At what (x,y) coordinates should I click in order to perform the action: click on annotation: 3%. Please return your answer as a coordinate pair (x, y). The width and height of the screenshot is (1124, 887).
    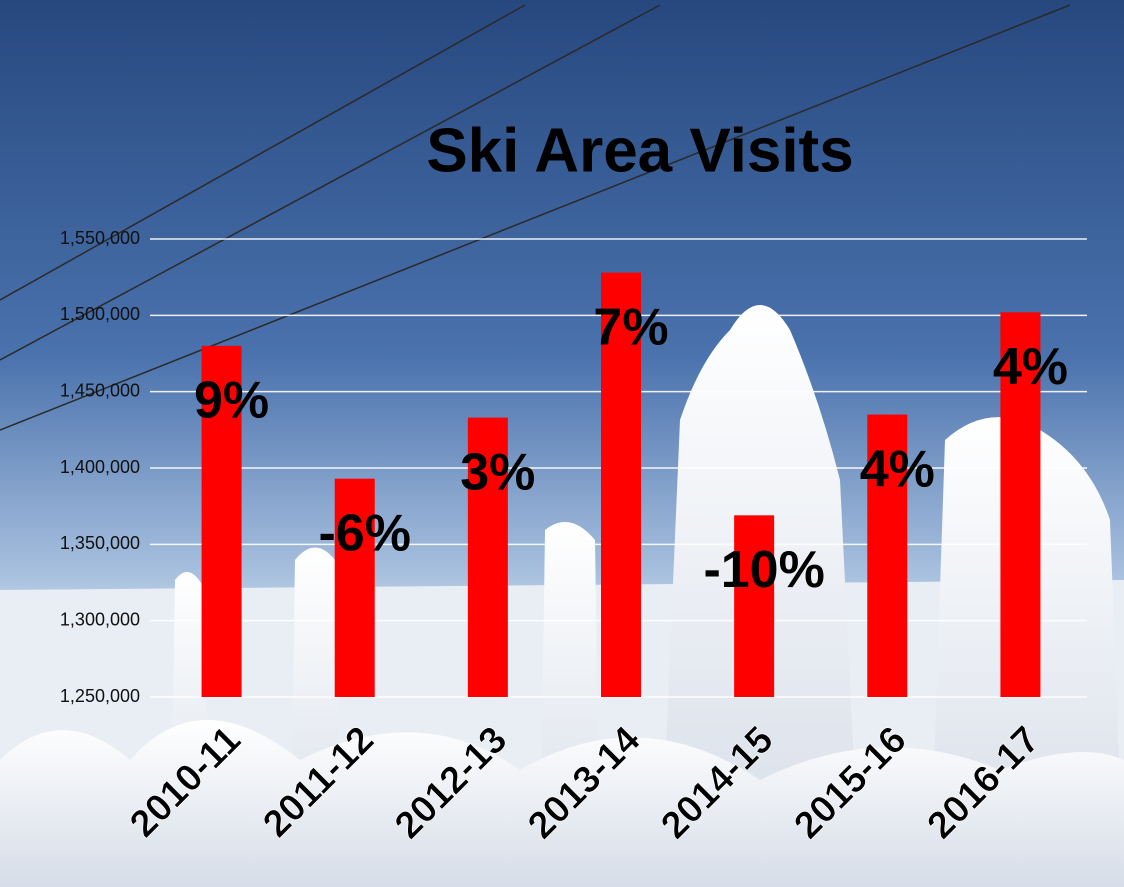
    Looking at the image, I should click on (497, 472).